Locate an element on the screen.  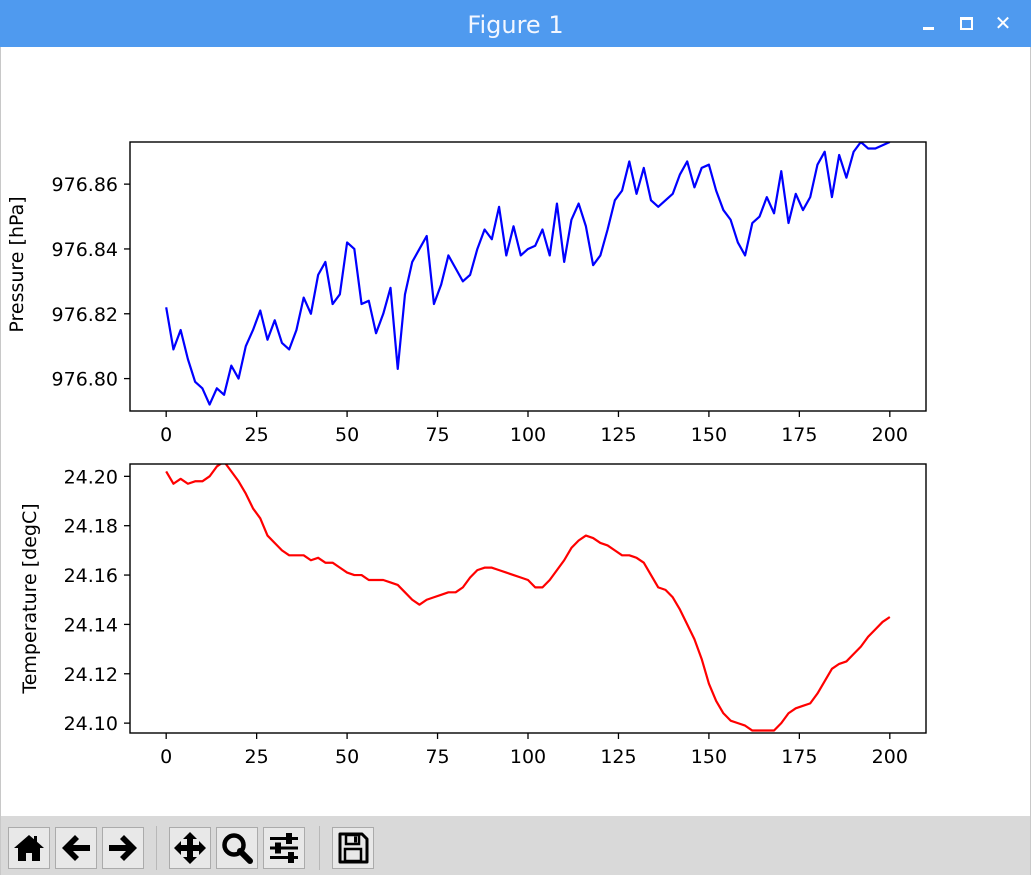
y-tick-label: 976.80 is located at coordinates (85, 380).